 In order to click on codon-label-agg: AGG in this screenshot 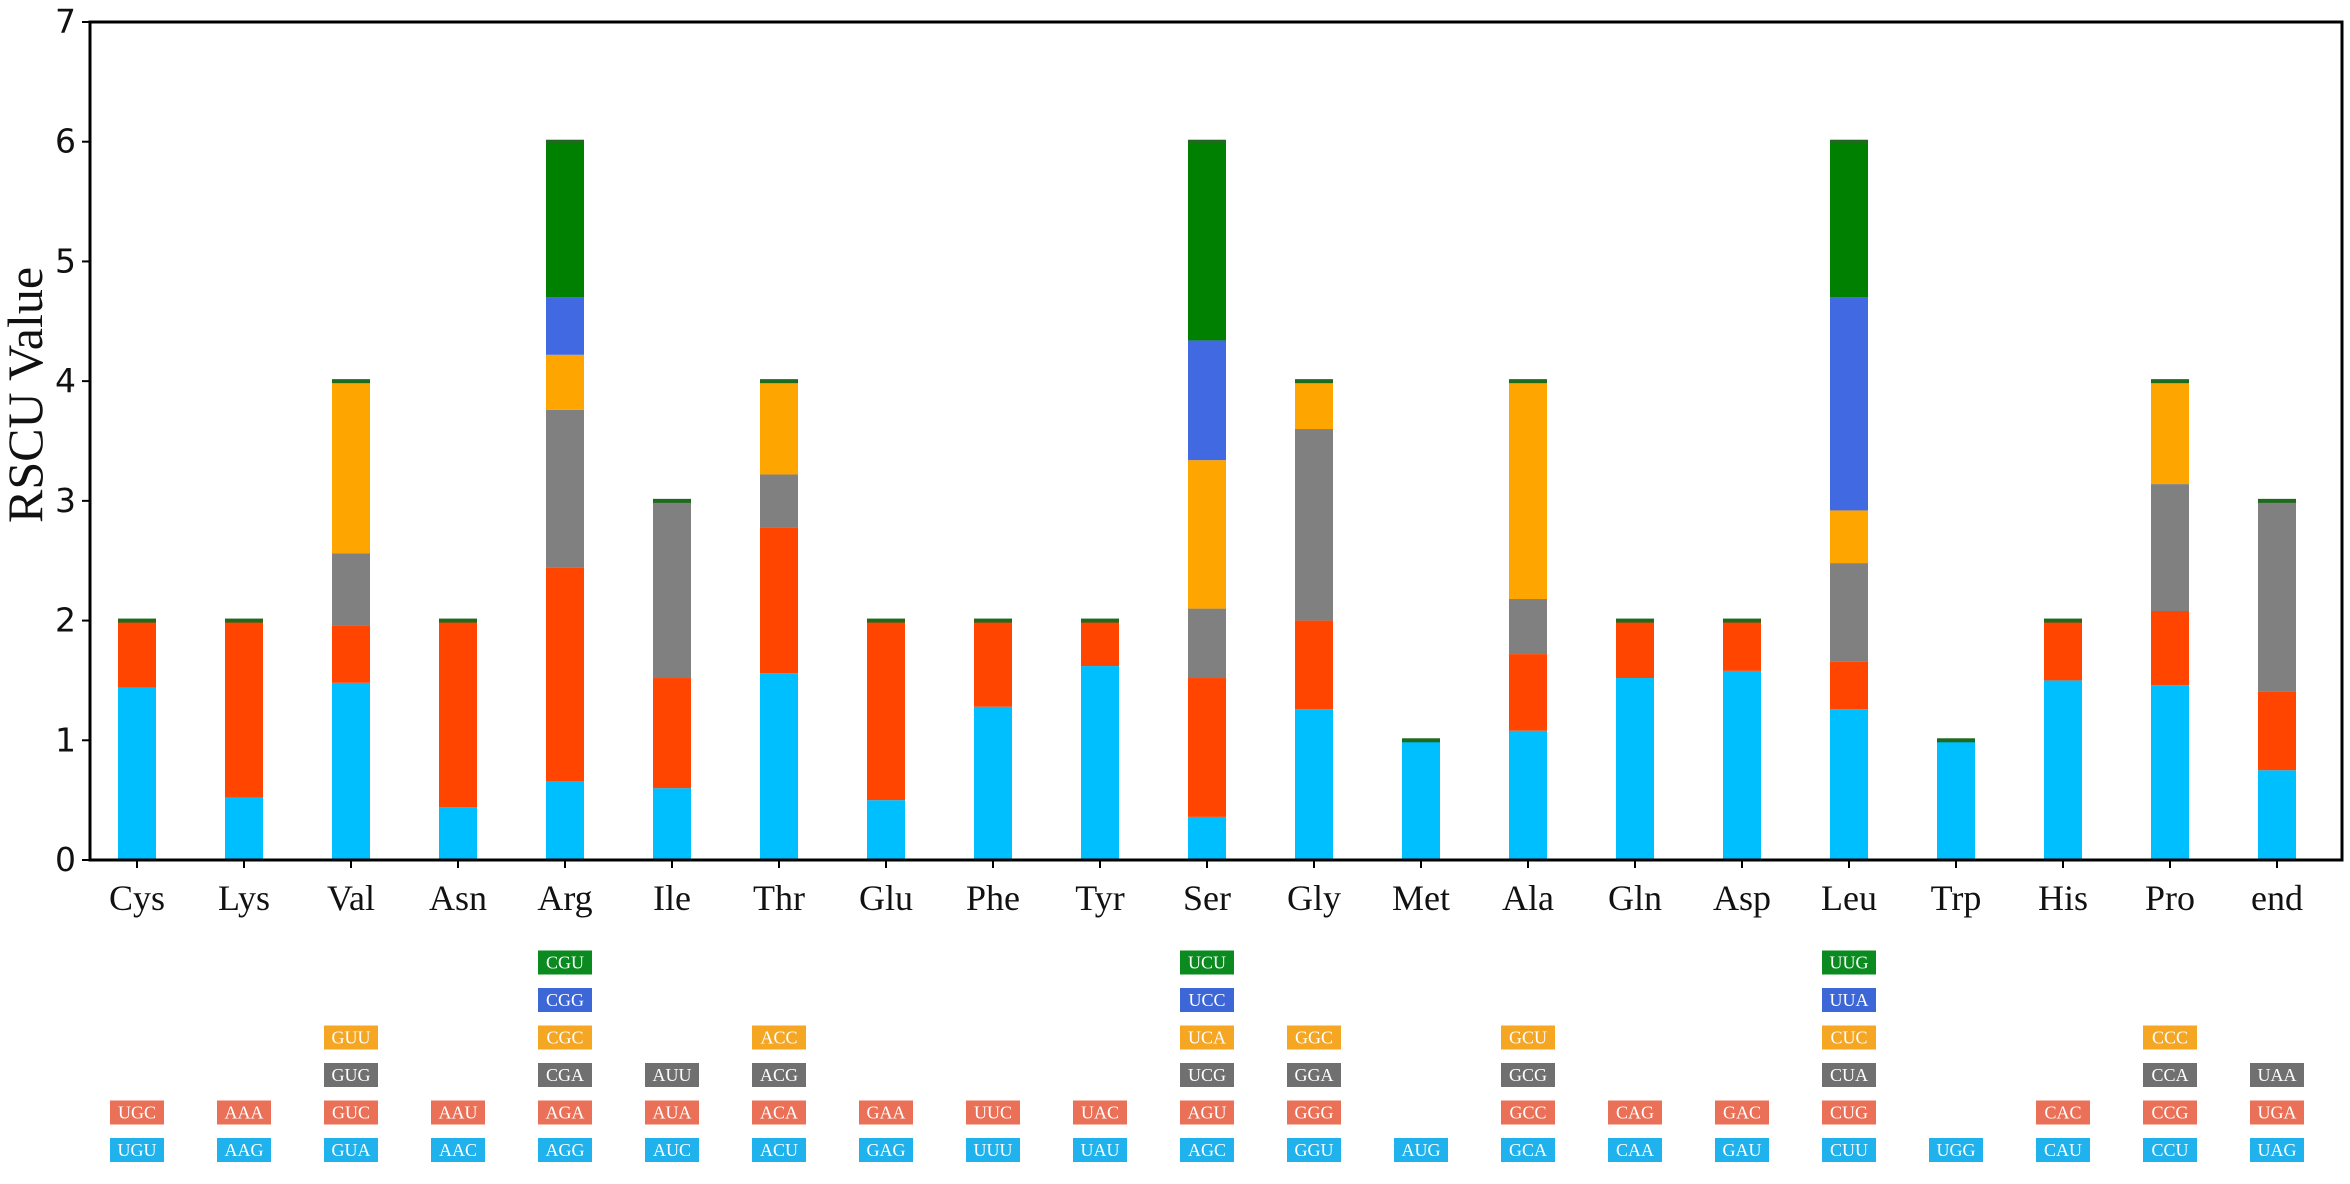, I will do `click(565, 1150)`.